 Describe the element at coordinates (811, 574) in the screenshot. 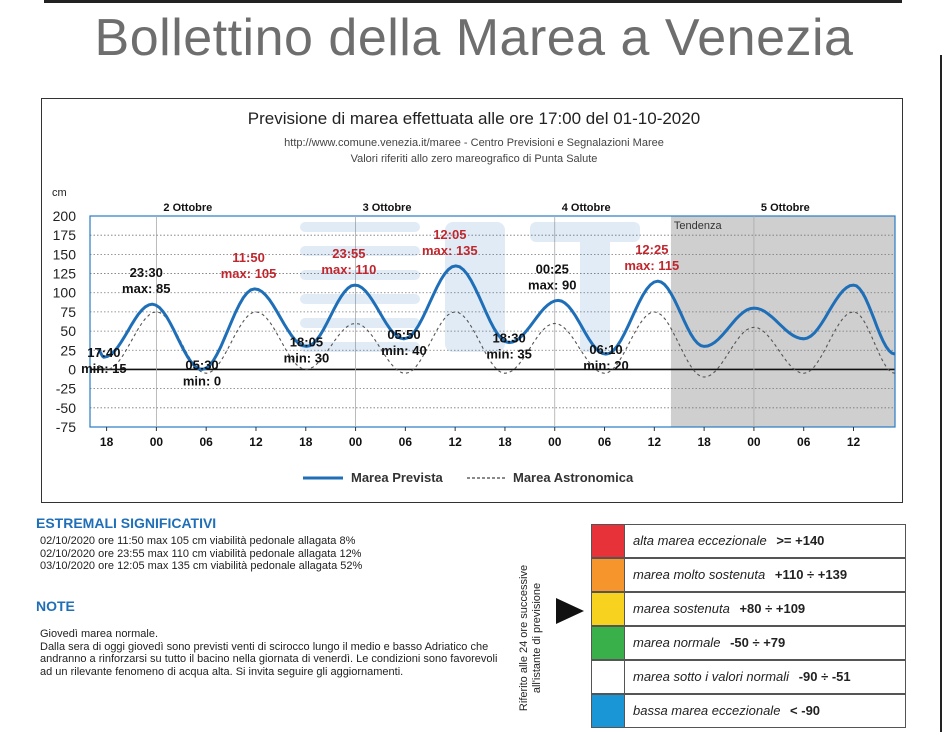

I see `scale-level-range: +110 ÷ +139` at that location.